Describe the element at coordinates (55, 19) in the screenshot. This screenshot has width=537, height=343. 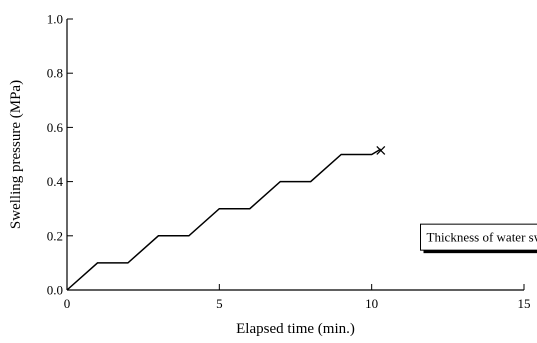
I see `y-tick-label: 1.0` at that location.